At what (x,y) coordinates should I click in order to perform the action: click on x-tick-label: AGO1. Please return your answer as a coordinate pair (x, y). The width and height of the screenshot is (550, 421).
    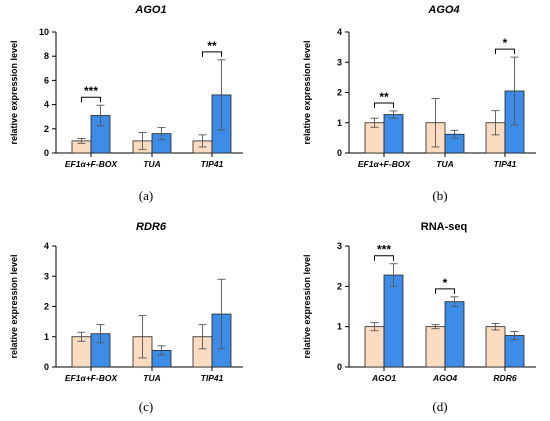
    Looking at the image, I should click on (383, 378).